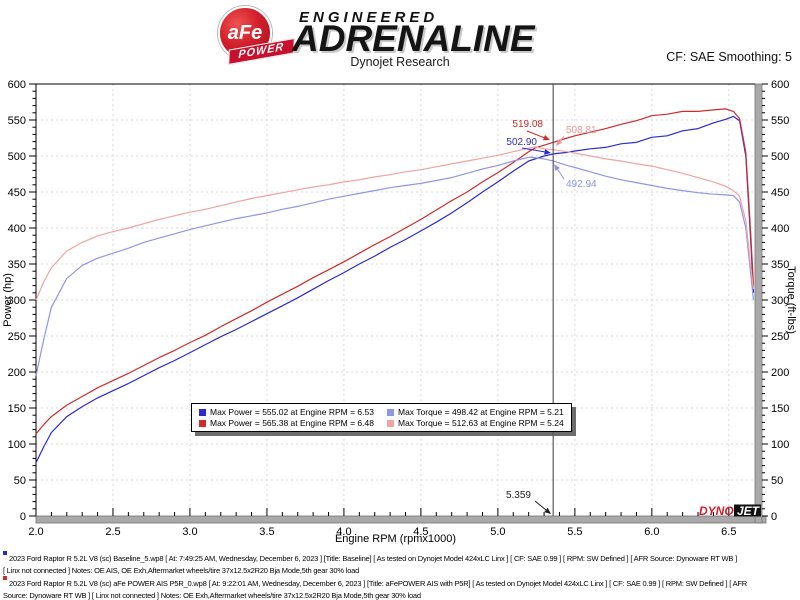  I want to click on annotation-baseline-power: 502.90, so click(528, 146).